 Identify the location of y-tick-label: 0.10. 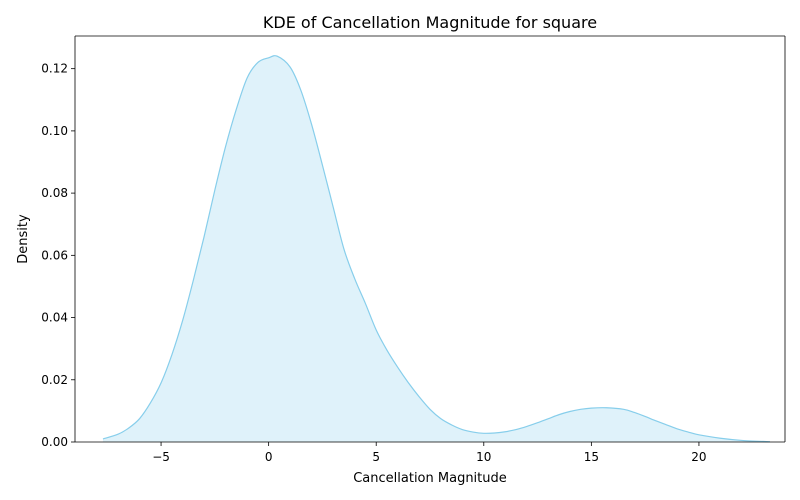
(54, 131).